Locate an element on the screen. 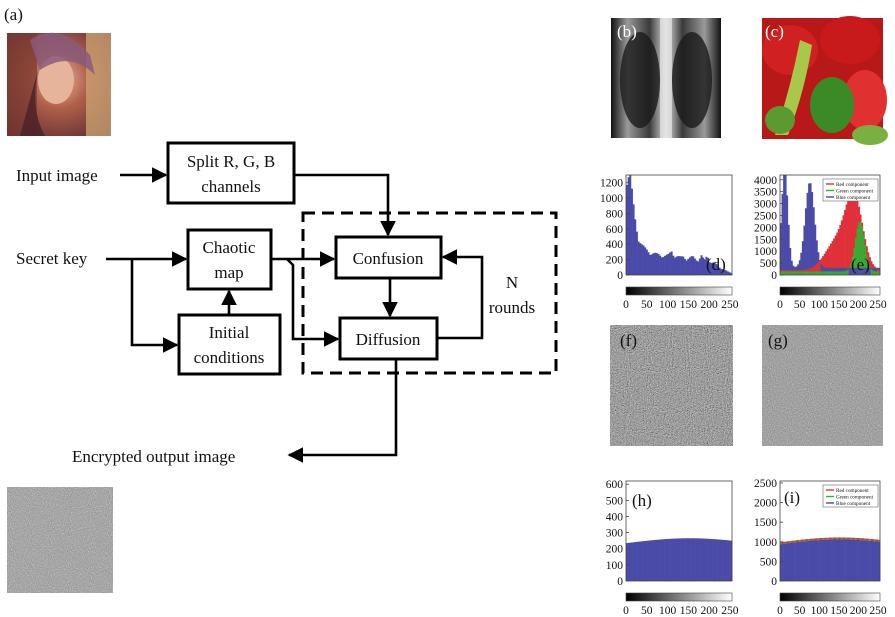 The image size is (895, 617). output-label: Encrypted output image is located at coordinates (153, 456).